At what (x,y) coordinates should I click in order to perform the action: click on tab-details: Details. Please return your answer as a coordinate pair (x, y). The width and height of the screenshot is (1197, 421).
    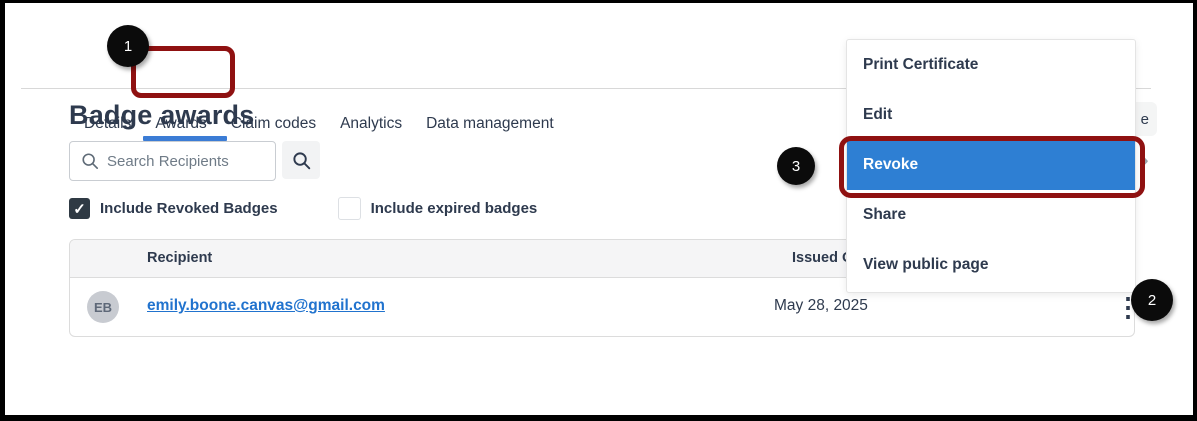
    Looking at the image, I should click on (108, 123).